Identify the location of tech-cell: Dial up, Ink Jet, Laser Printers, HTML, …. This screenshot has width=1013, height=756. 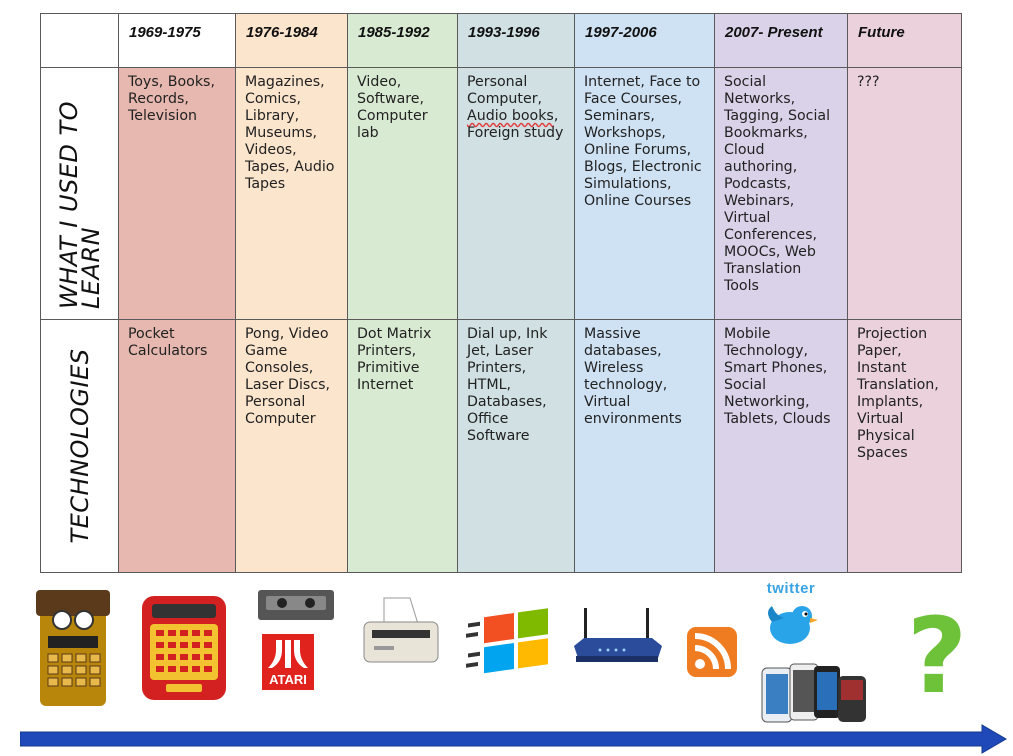
(516, 446).